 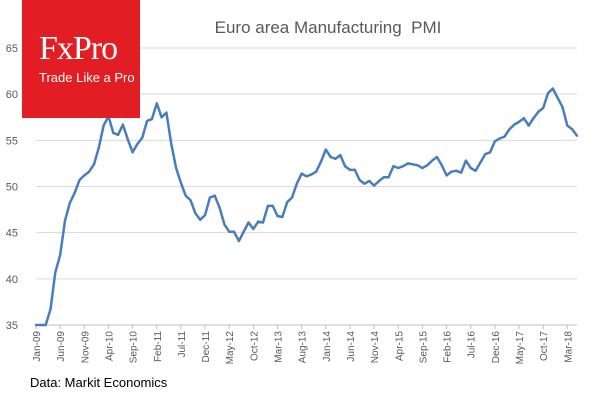 I want to click on x-tick-label: Oct-17, so click(x=544, y=346).